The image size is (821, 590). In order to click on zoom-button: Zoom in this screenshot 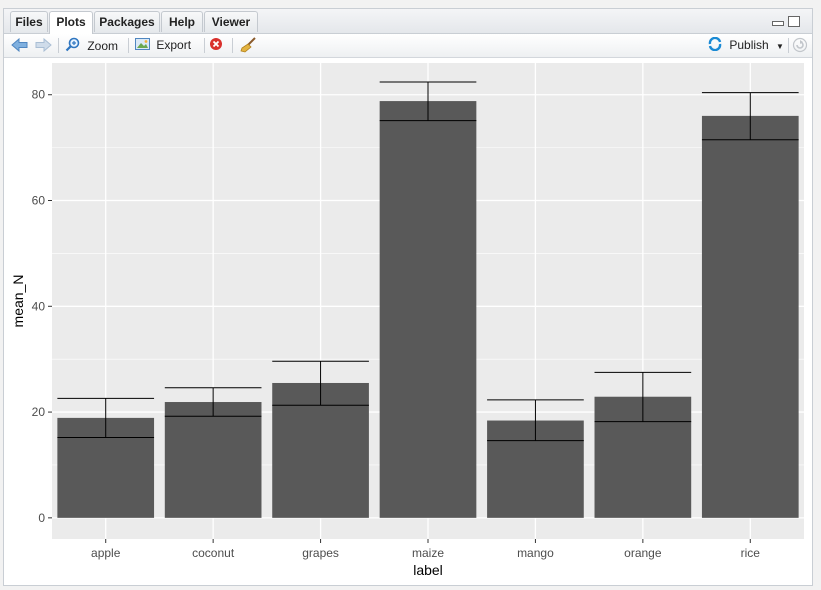, I will do `click(93, 45)`.